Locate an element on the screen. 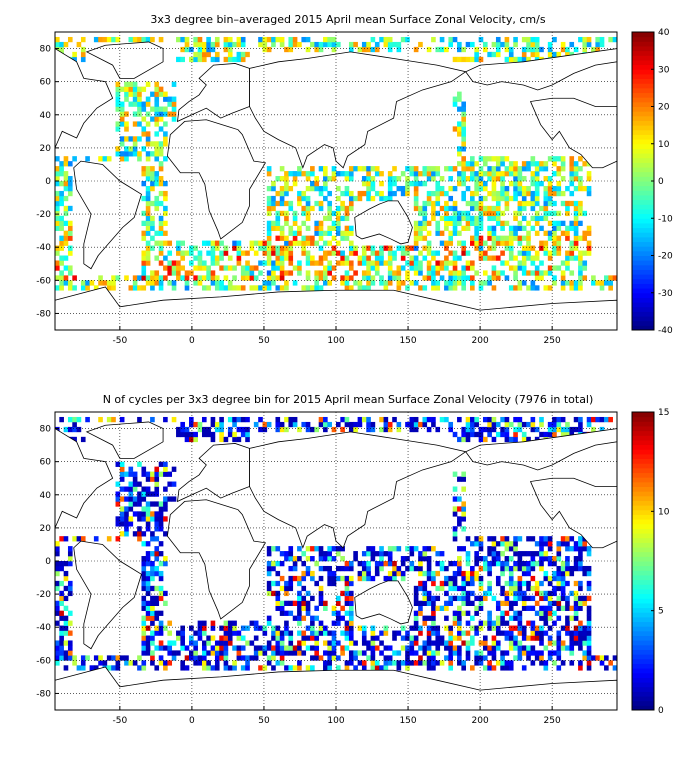 The image size is (696, 760). land-polygon is located at coordinates (213, 473).